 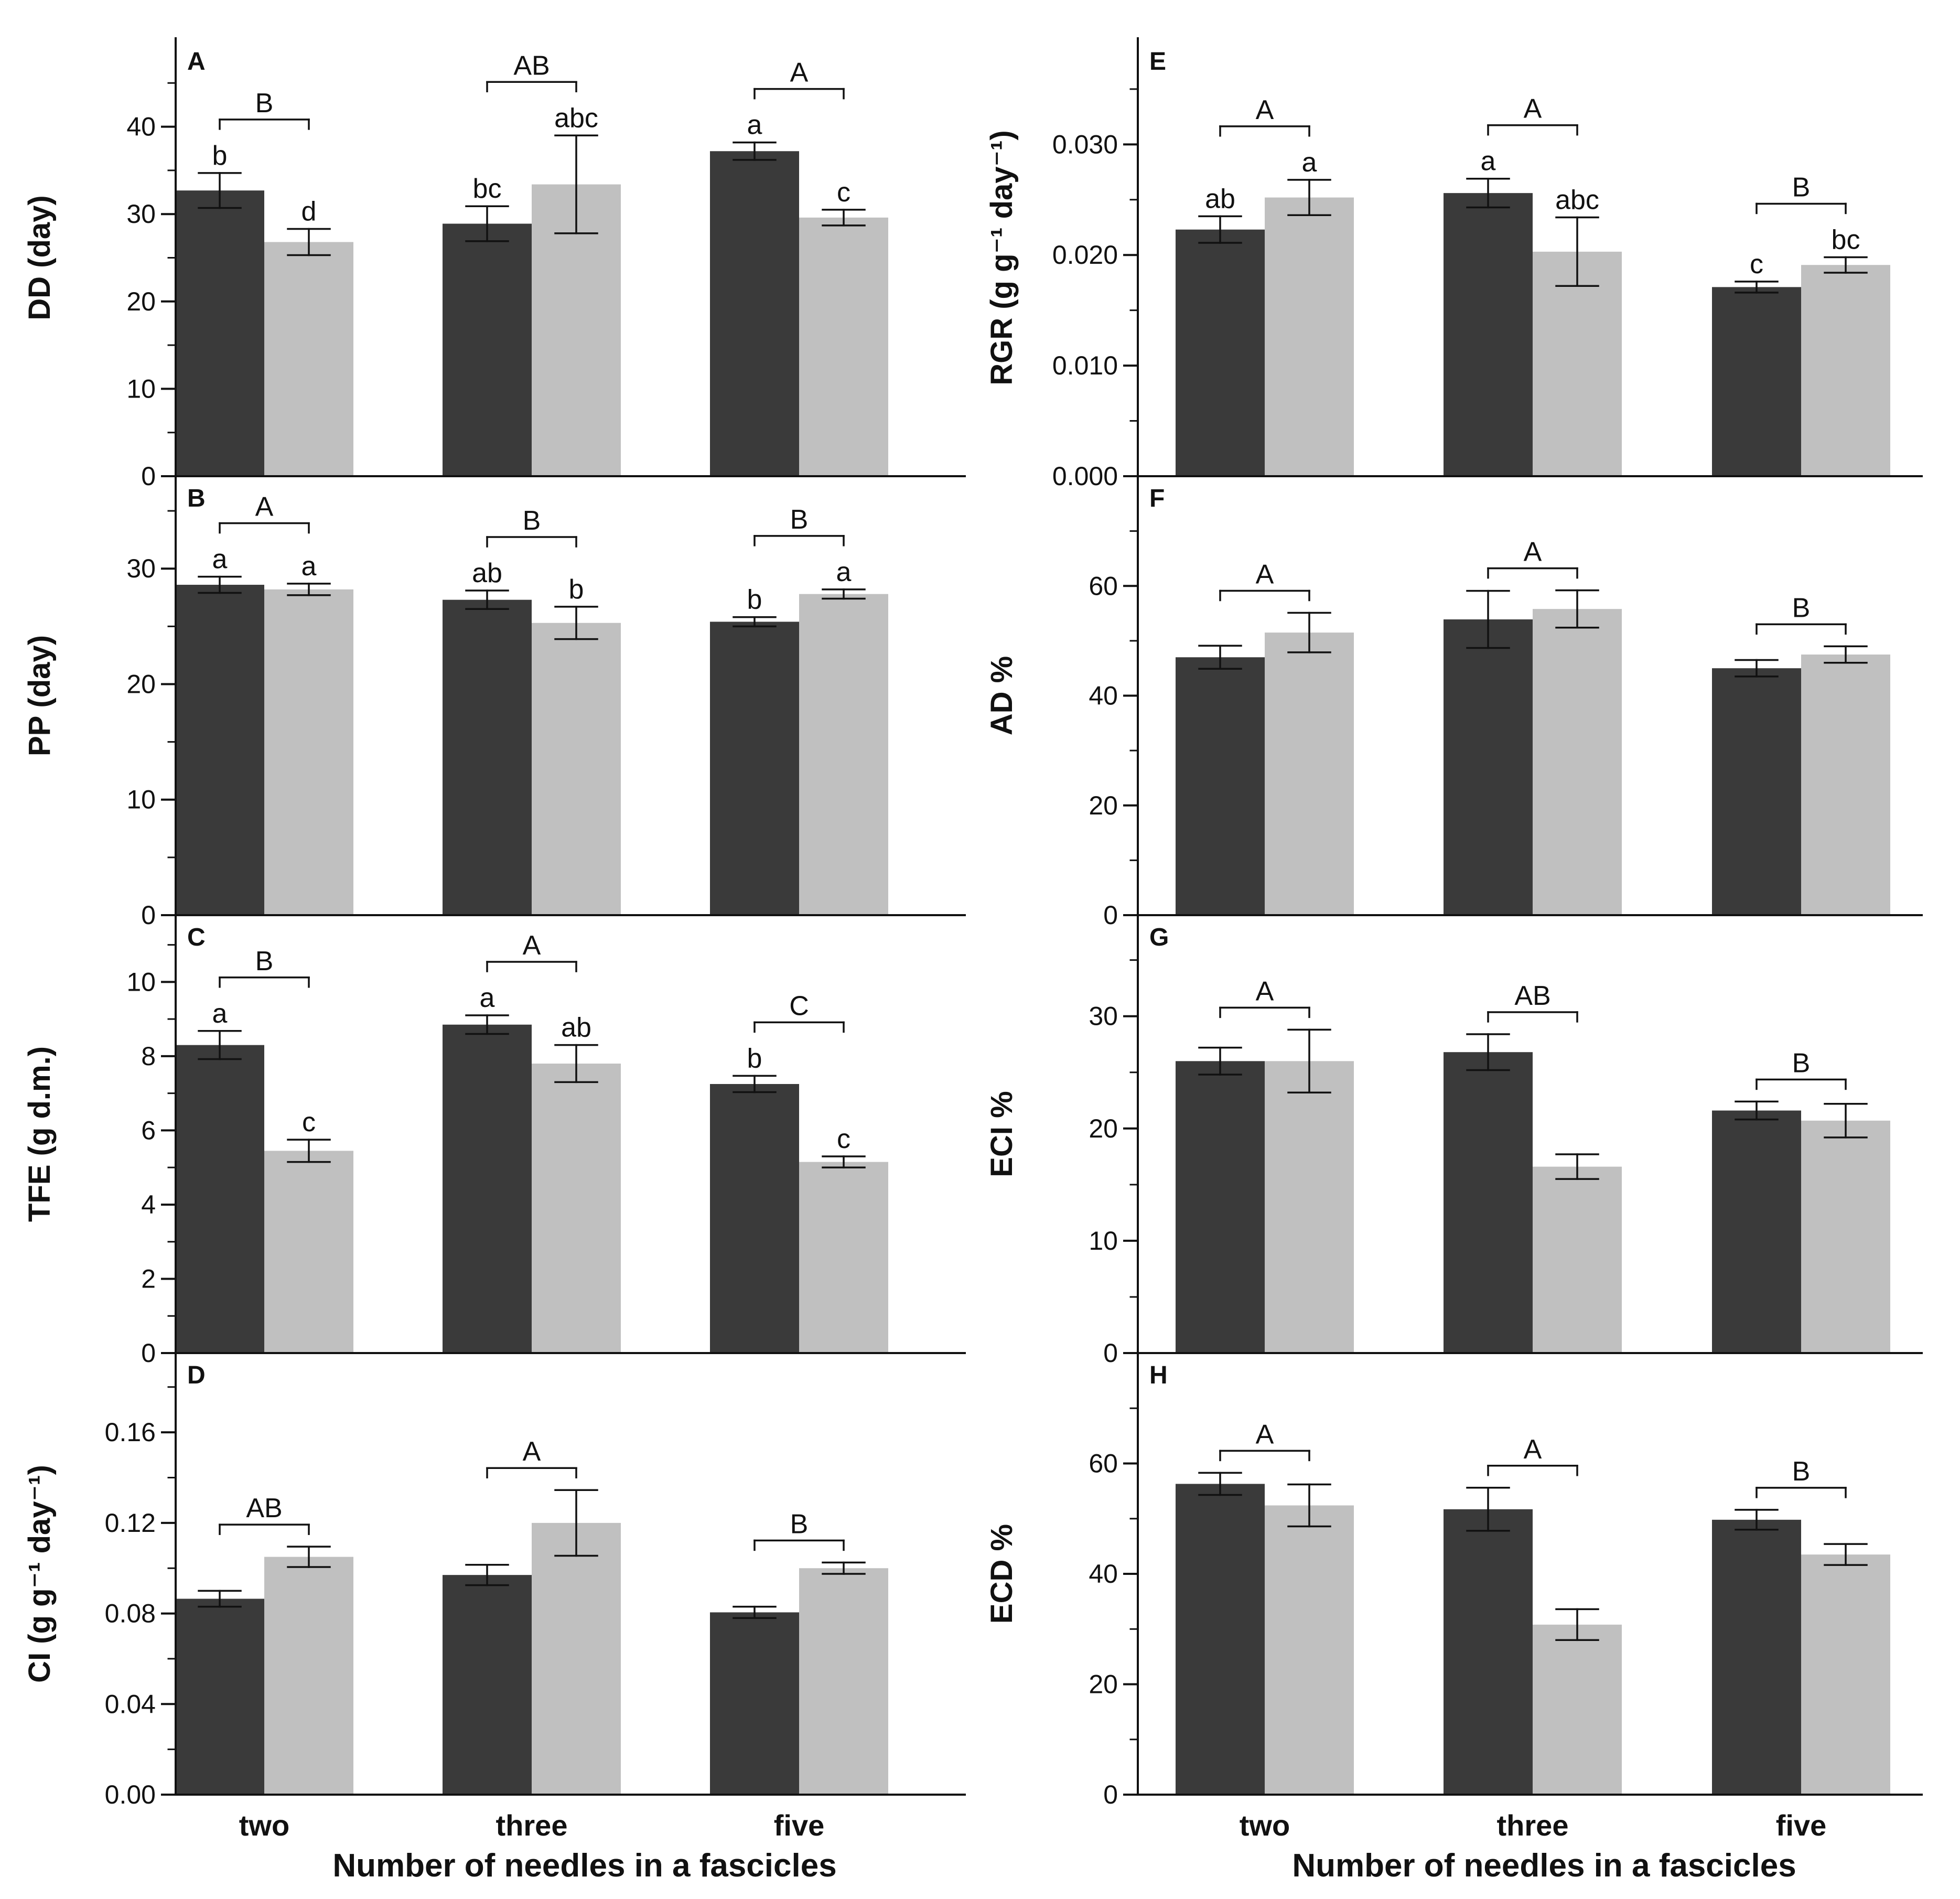 What do you see at coordinates (1488, 1202) in the screenshot?
I see `bar-g-dark-three` at bounding box center [1488, 1202].